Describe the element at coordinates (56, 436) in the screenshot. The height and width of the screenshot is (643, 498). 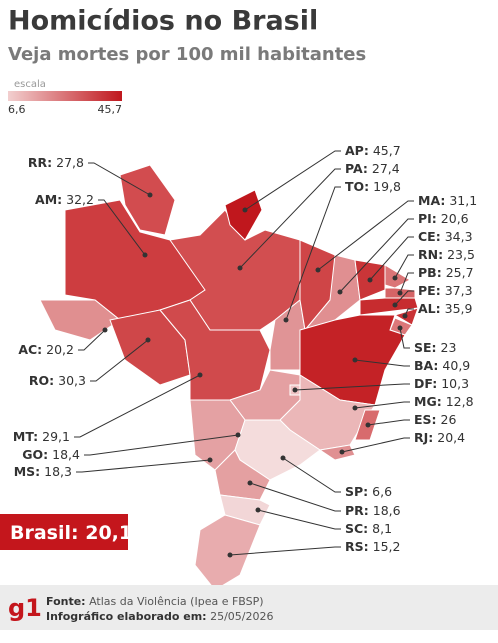
I see `state-value: 29,1` at that location.